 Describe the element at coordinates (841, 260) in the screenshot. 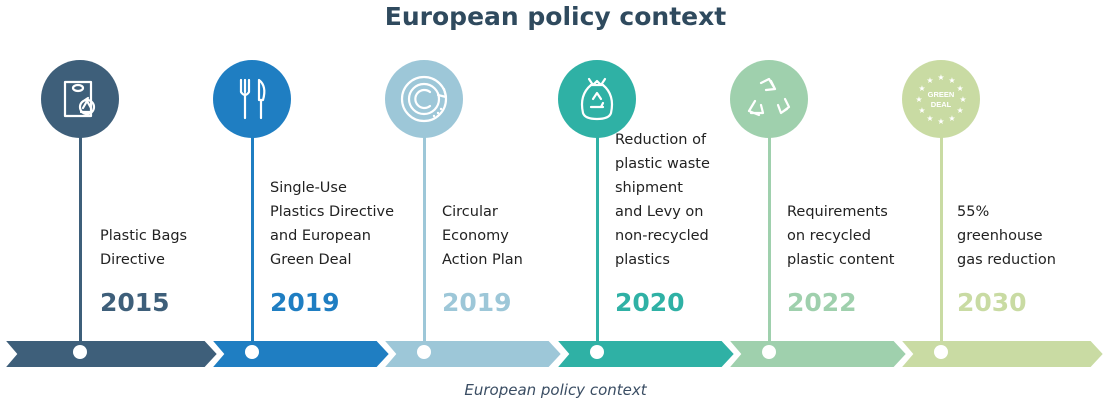

I see `milestone-description-line: plastic content` at that location.